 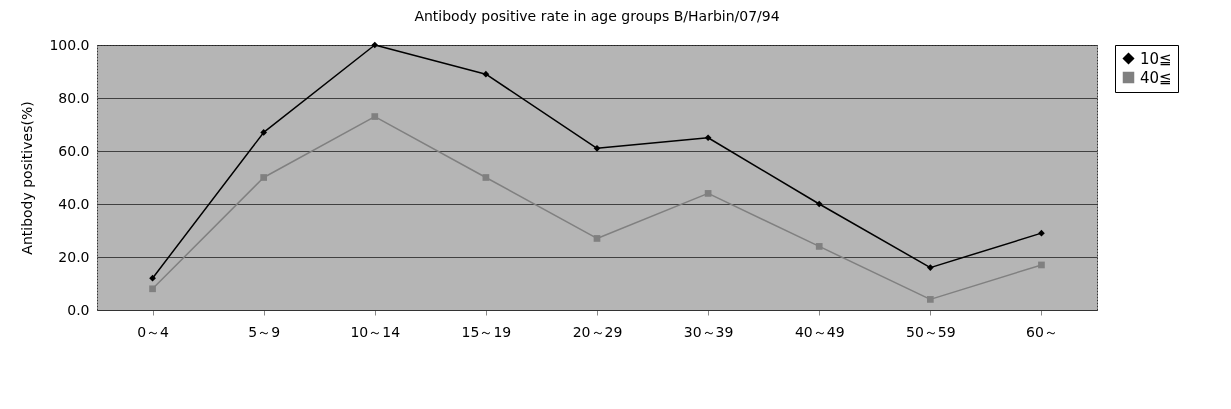 What do you see at coordinates (708, 331) in the screenshot?
I see `x-tick-label: 30～39` at bounding box center [708, 331].